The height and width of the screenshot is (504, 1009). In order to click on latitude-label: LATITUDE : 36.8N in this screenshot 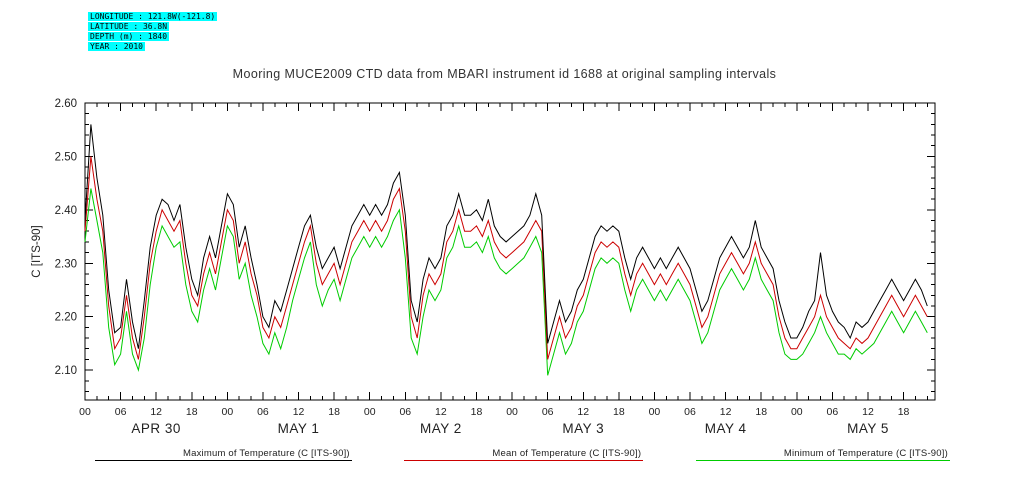, I will do `click(129, 26)`.